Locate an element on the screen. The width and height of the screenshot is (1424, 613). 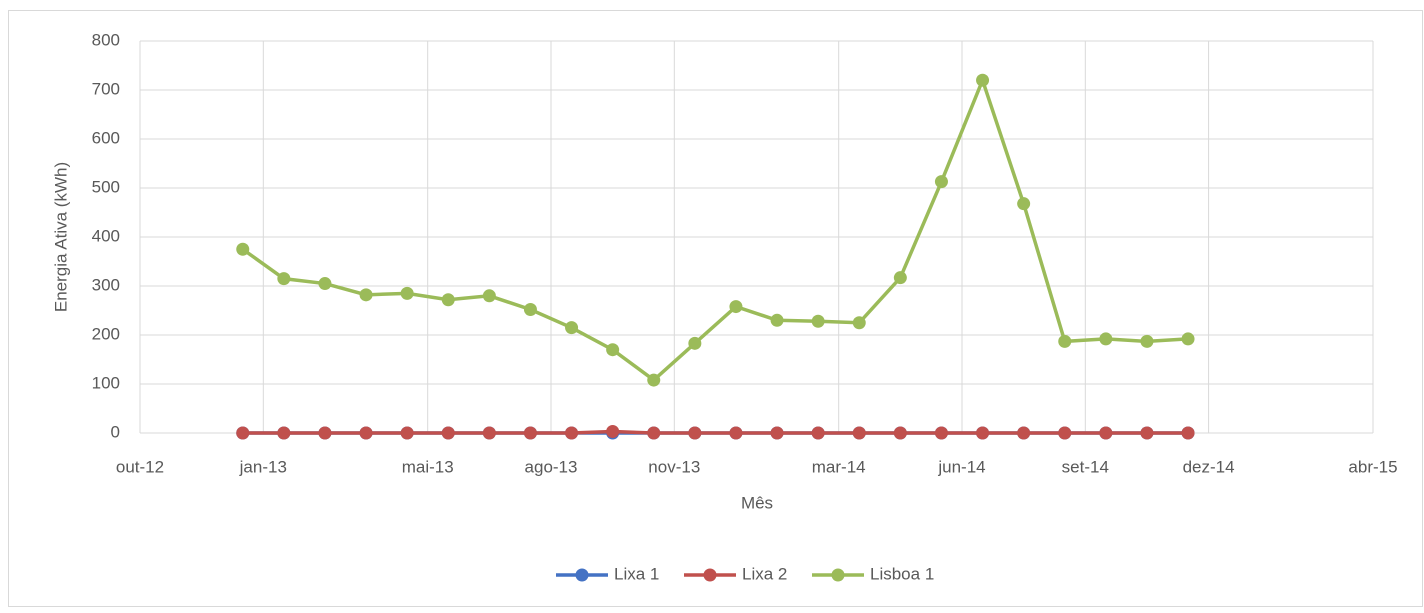
x-tick-label: nov-13 is located at coordinates (674, 466).